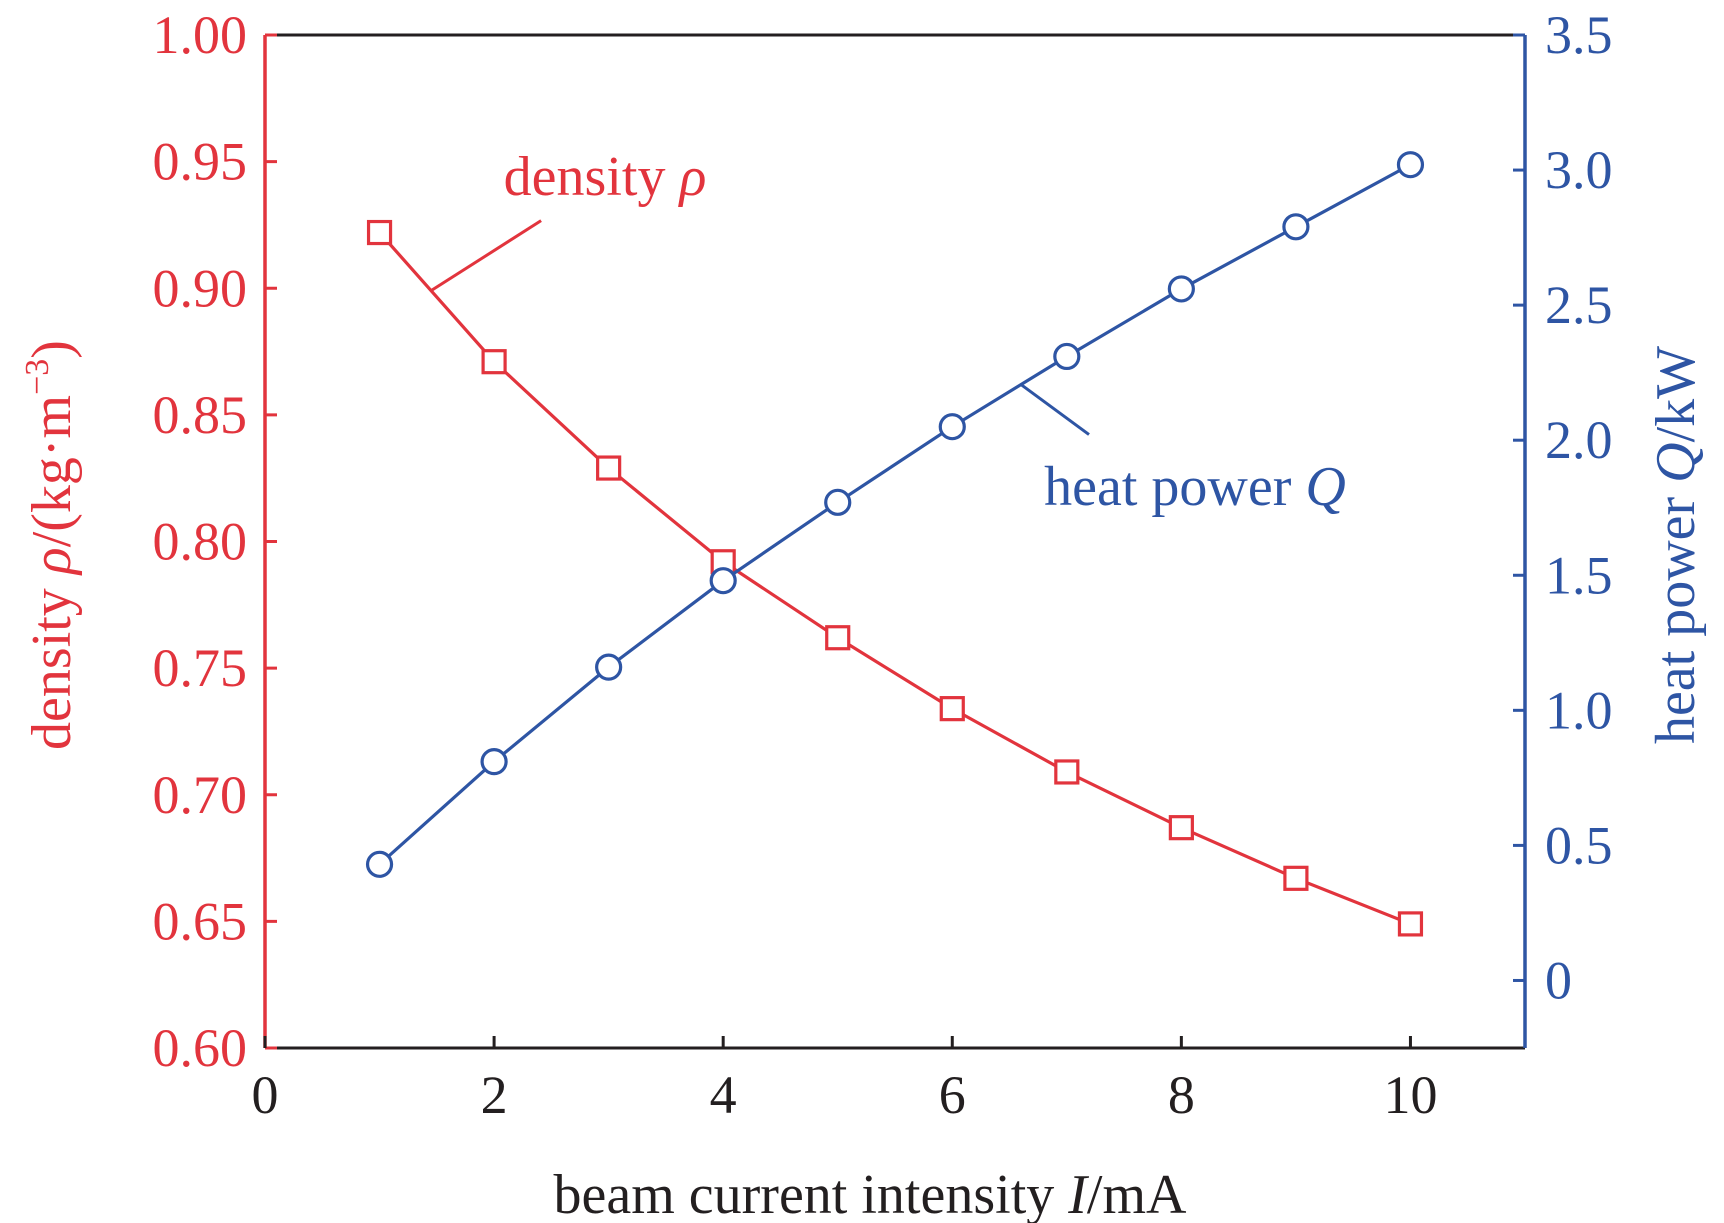  Describe the element at coordinates (200, 162) in the screenshot. I see `left-y-tick-label: 0.95` at that location.